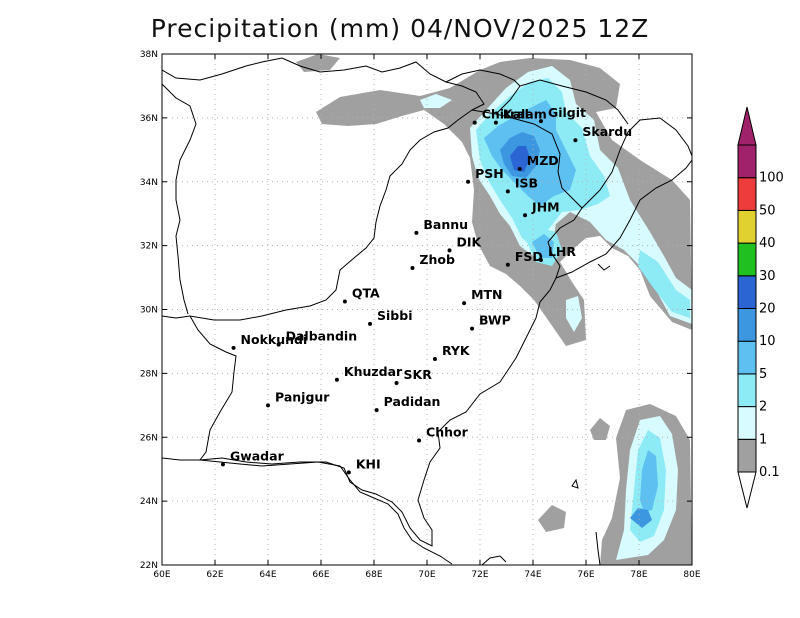 This screenshot has width=800, height=618. I want to click on lon-tick-label: 60E, so click(161, 575).